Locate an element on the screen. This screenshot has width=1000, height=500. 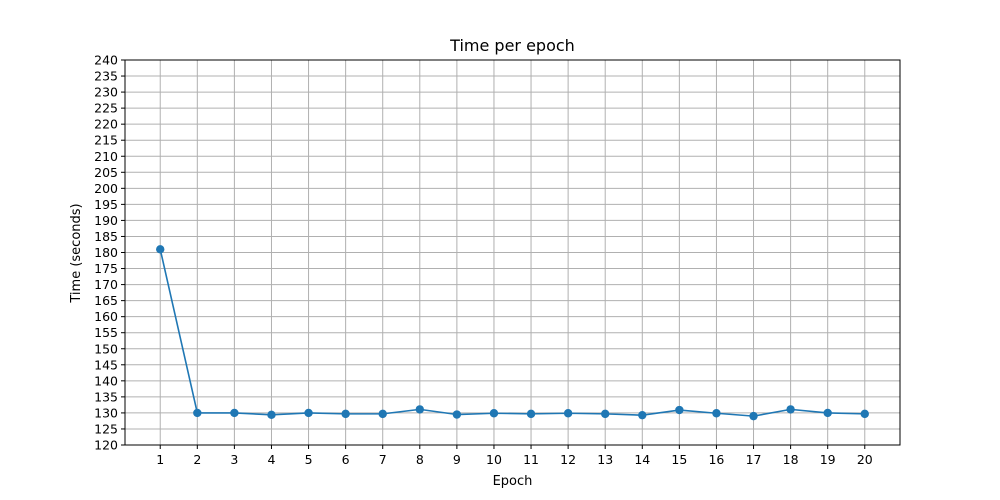
y-tick-label: 135 is located at coordinates (106, 396).